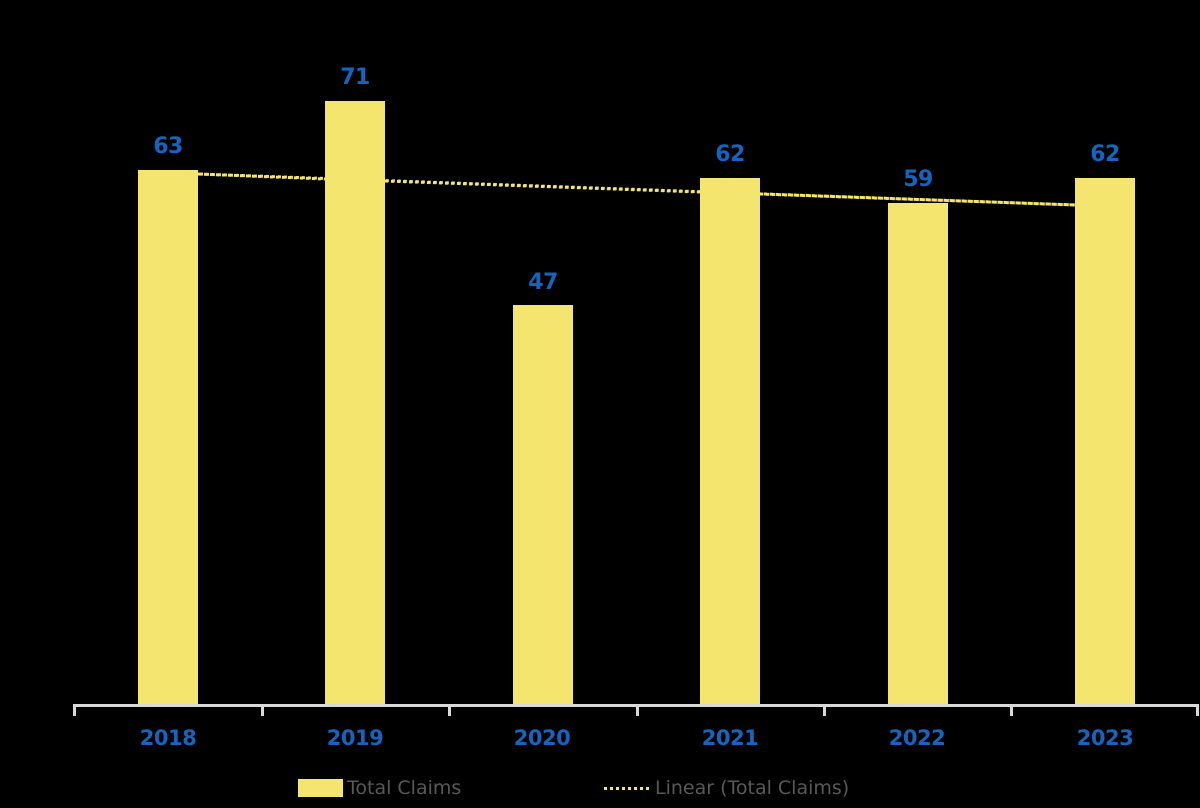 Image resolution: width=1200 pixels, height=808 pixels. What do you see at coordinates (355, 77) in the screenshot?
I see `data-label-2019: 71` at bounding box center [355, 77].